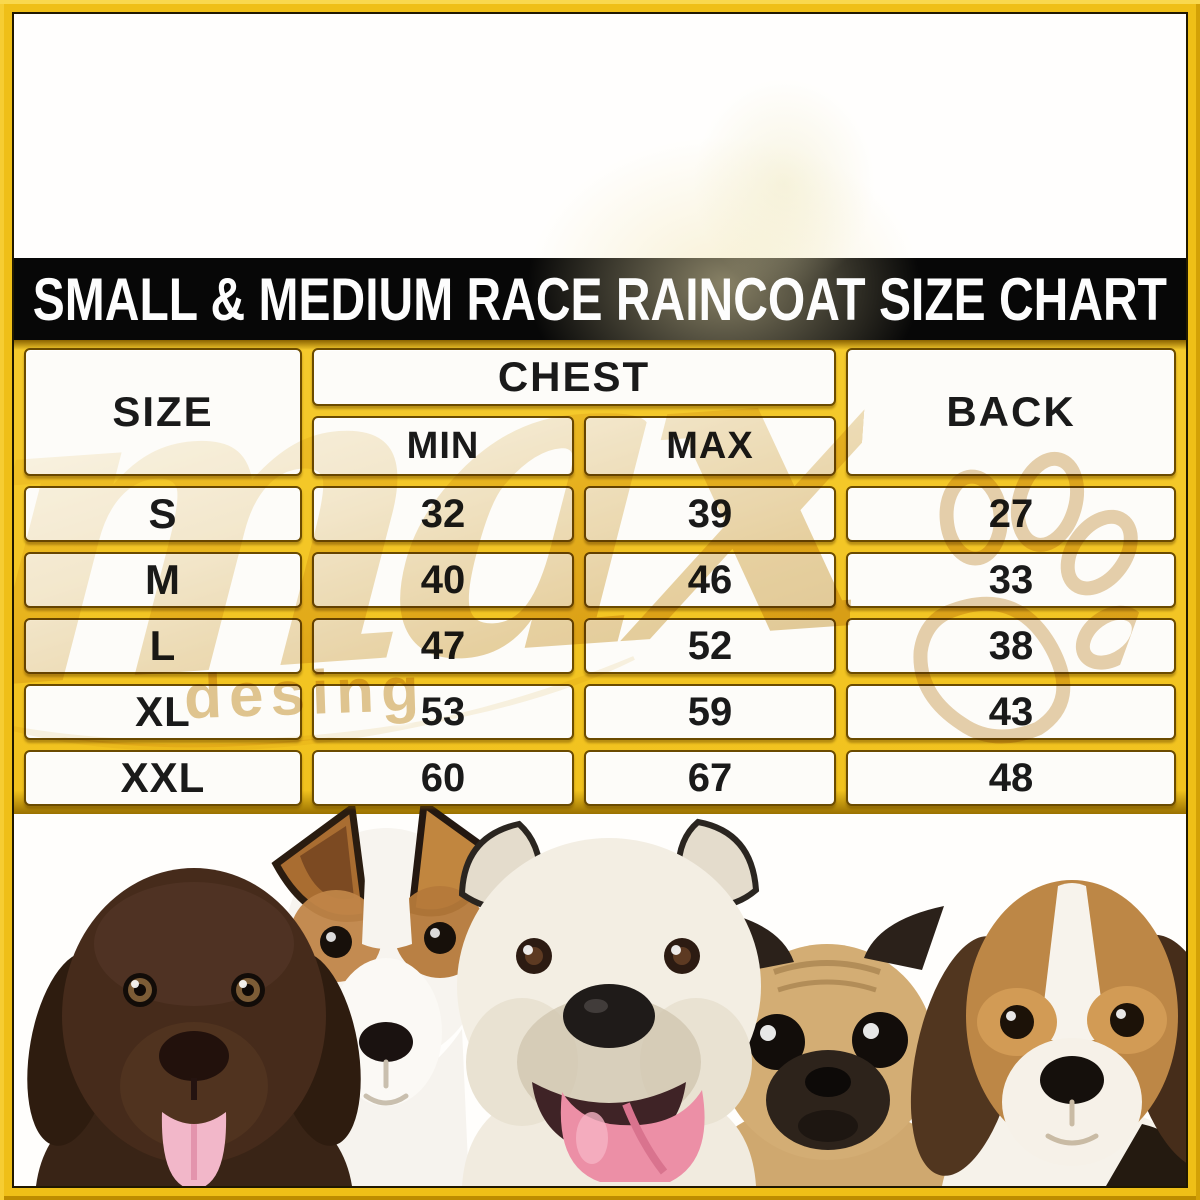 Image resolution: width=1200 pixels, height=1200 pixels. I want to click on row-xxl-min: 60, so click(443, 778).